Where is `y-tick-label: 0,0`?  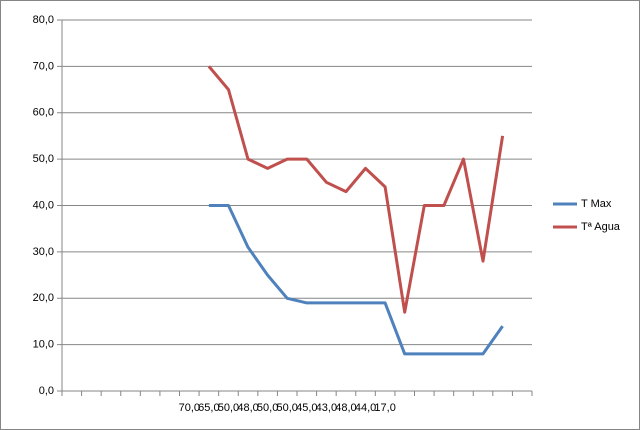 y-tick-label: 0,0 is located at coordinates (46, 391).